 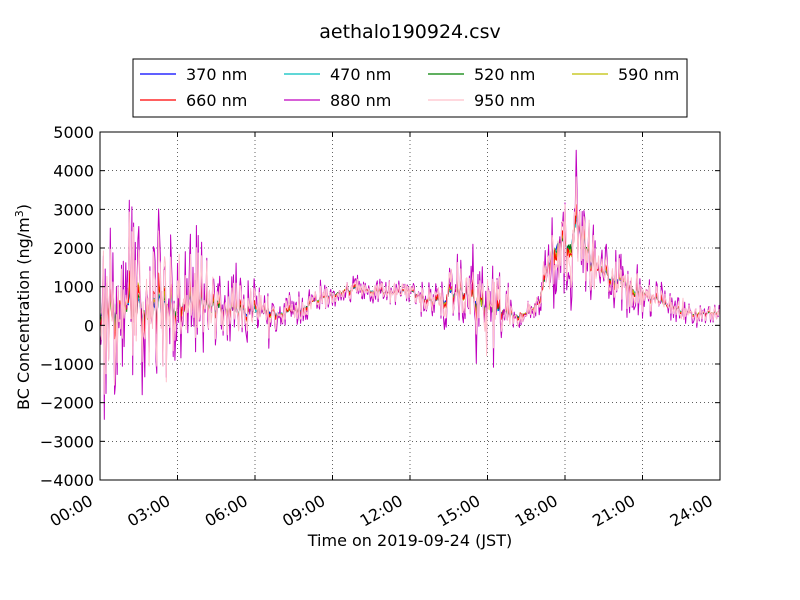 What do you see at coordinates (67, 403) in the screenshot?
I see `y-tick-label: −2000` at bounding box center [67, 403].